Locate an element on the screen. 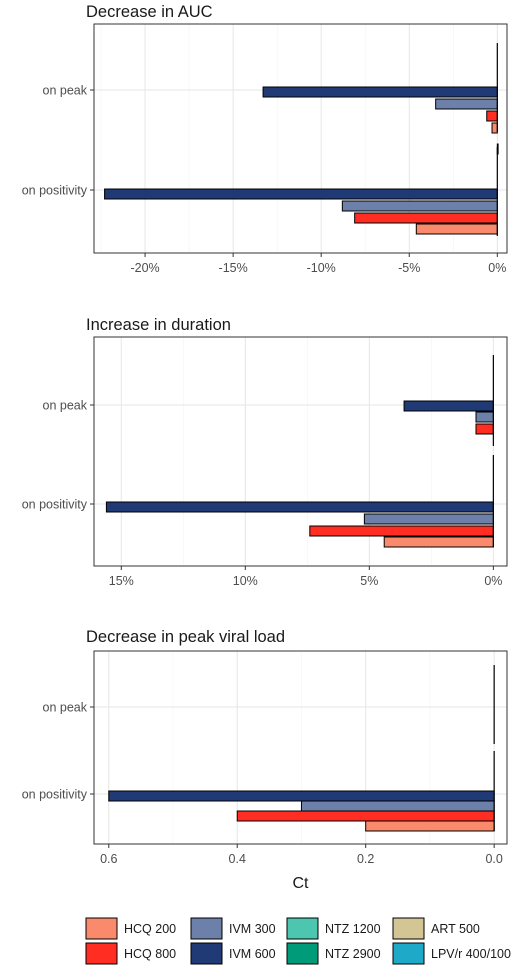 This screenshot has width=514, height=980. legend-item: HCQ 200 is located at coordinates (130, 928).